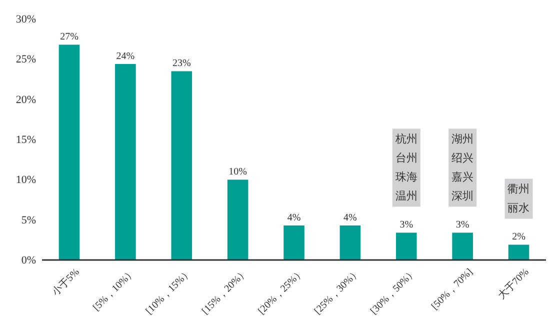 This screenshot has width=554, height=333. Describe the element at coordinates (519, 237) in the screenshot. I see `data-label: 2%` at that location.